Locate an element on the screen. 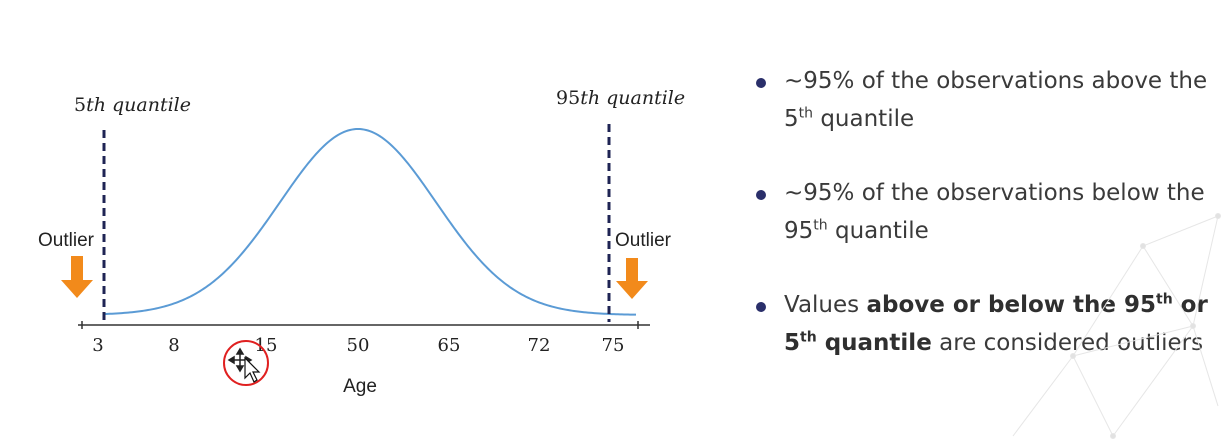 This screenshot has height=446, width=1223. tick-label: 3 is located at coordinates (97, 345).